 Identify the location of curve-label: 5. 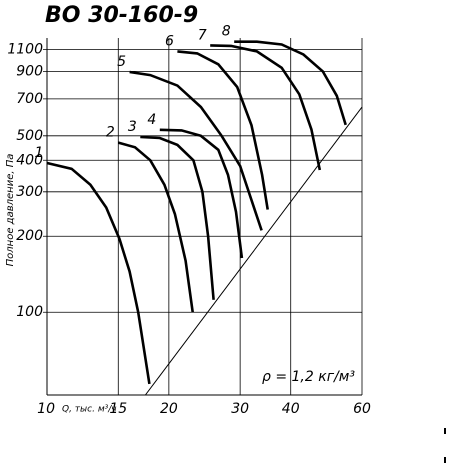
(121, 62).